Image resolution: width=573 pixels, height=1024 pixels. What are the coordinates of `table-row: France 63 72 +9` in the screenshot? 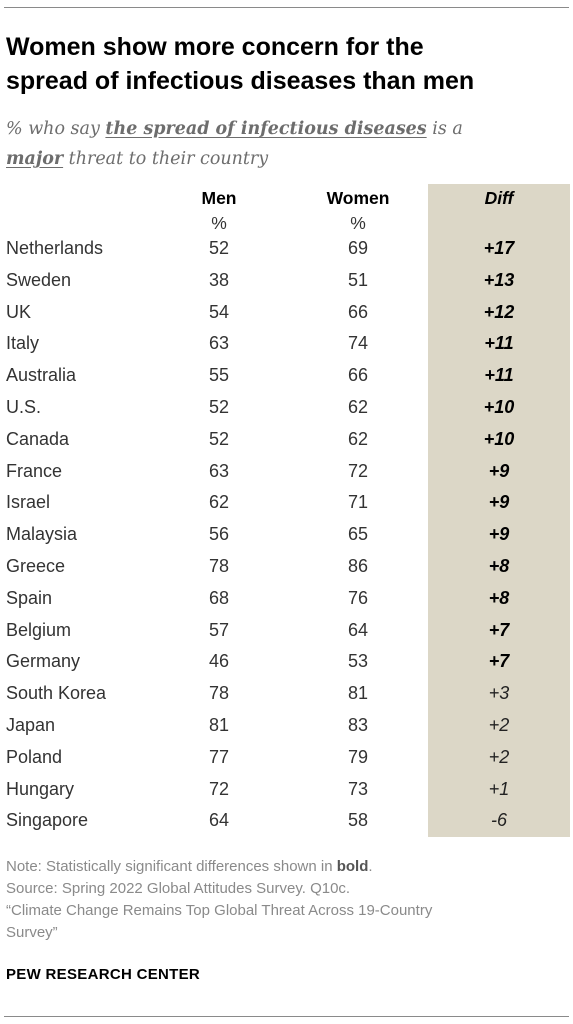 It's located at (286, 471).